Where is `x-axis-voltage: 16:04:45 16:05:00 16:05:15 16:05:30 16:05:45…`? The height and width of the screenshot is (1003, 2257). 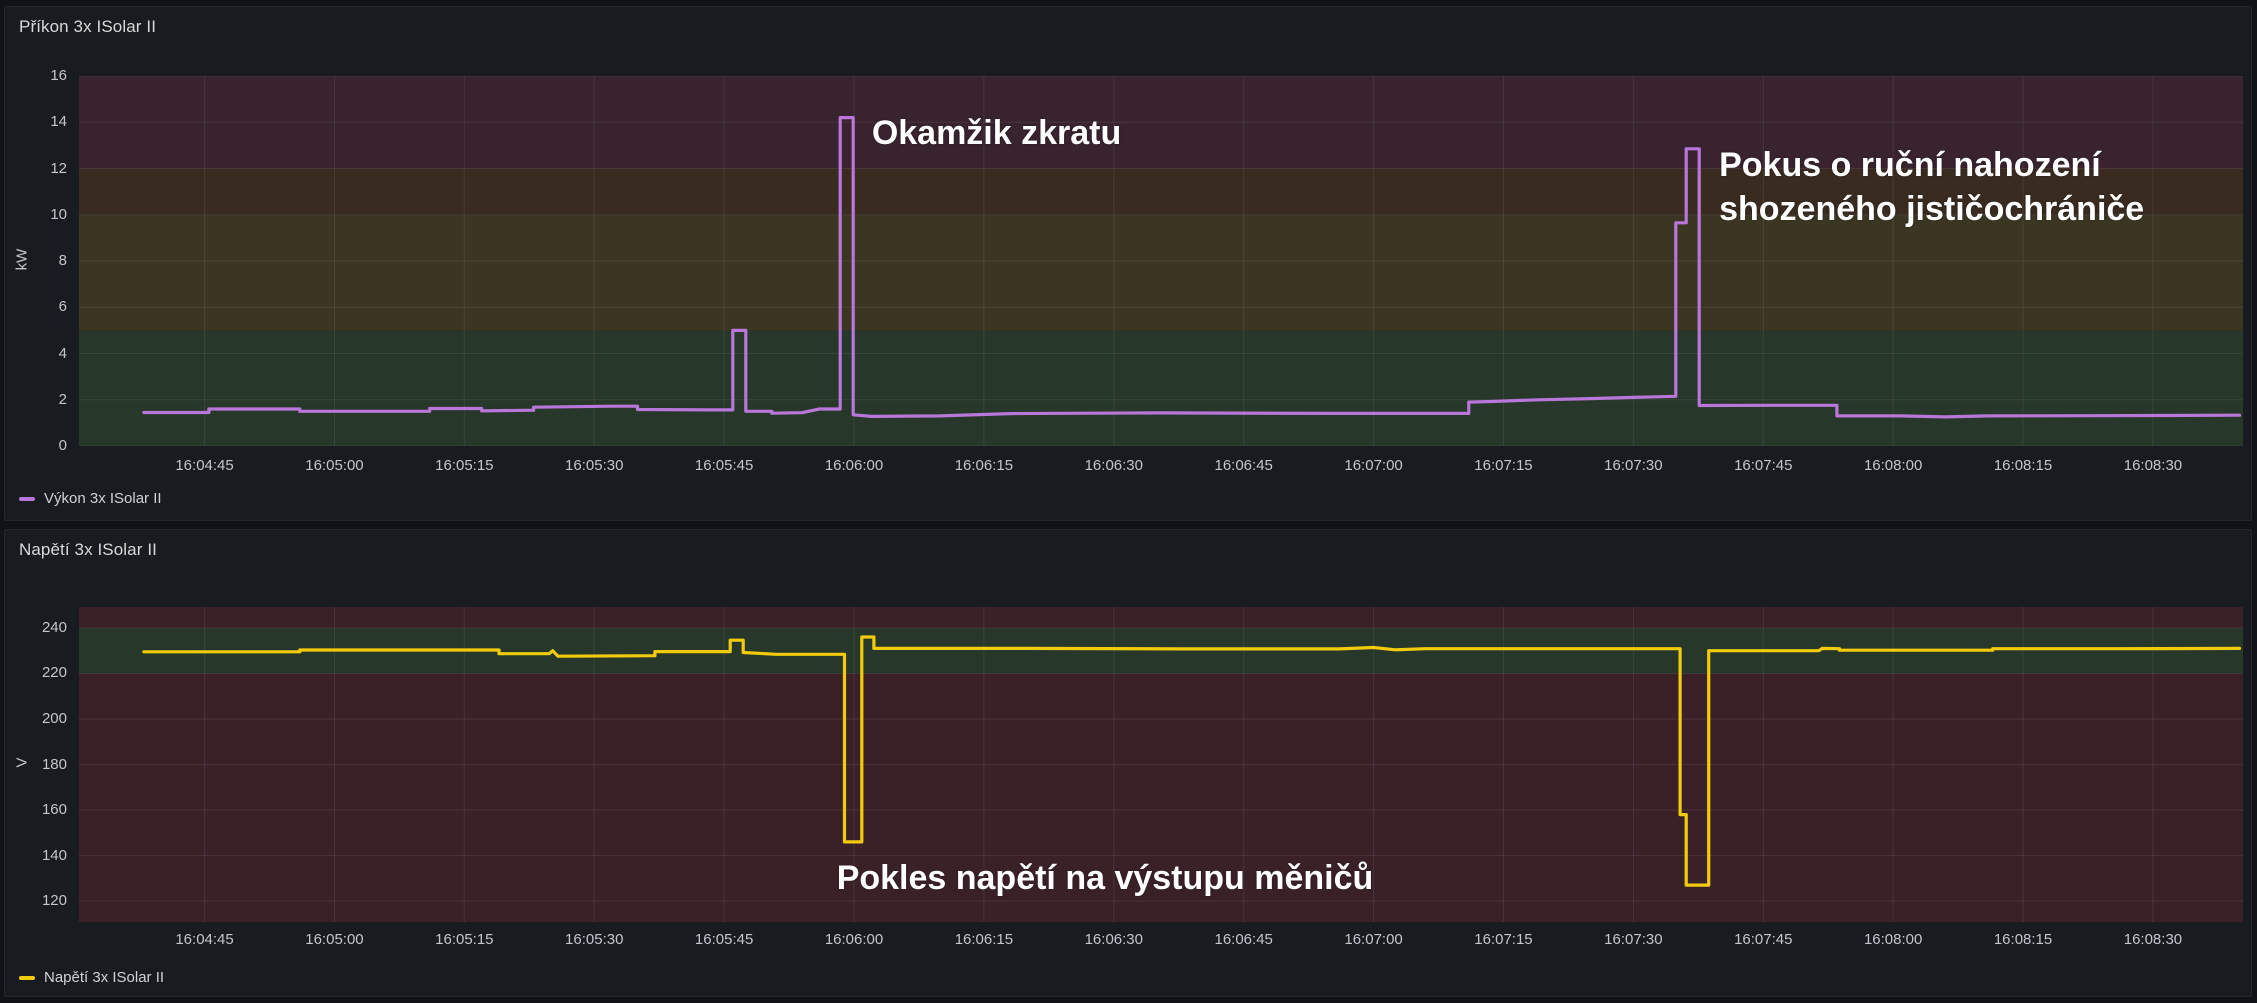 x-axis-voltage: 16:04:45 16:05:00 16:05:15 16:05:30 16:05:45… is located at coordinates (1161, 940).